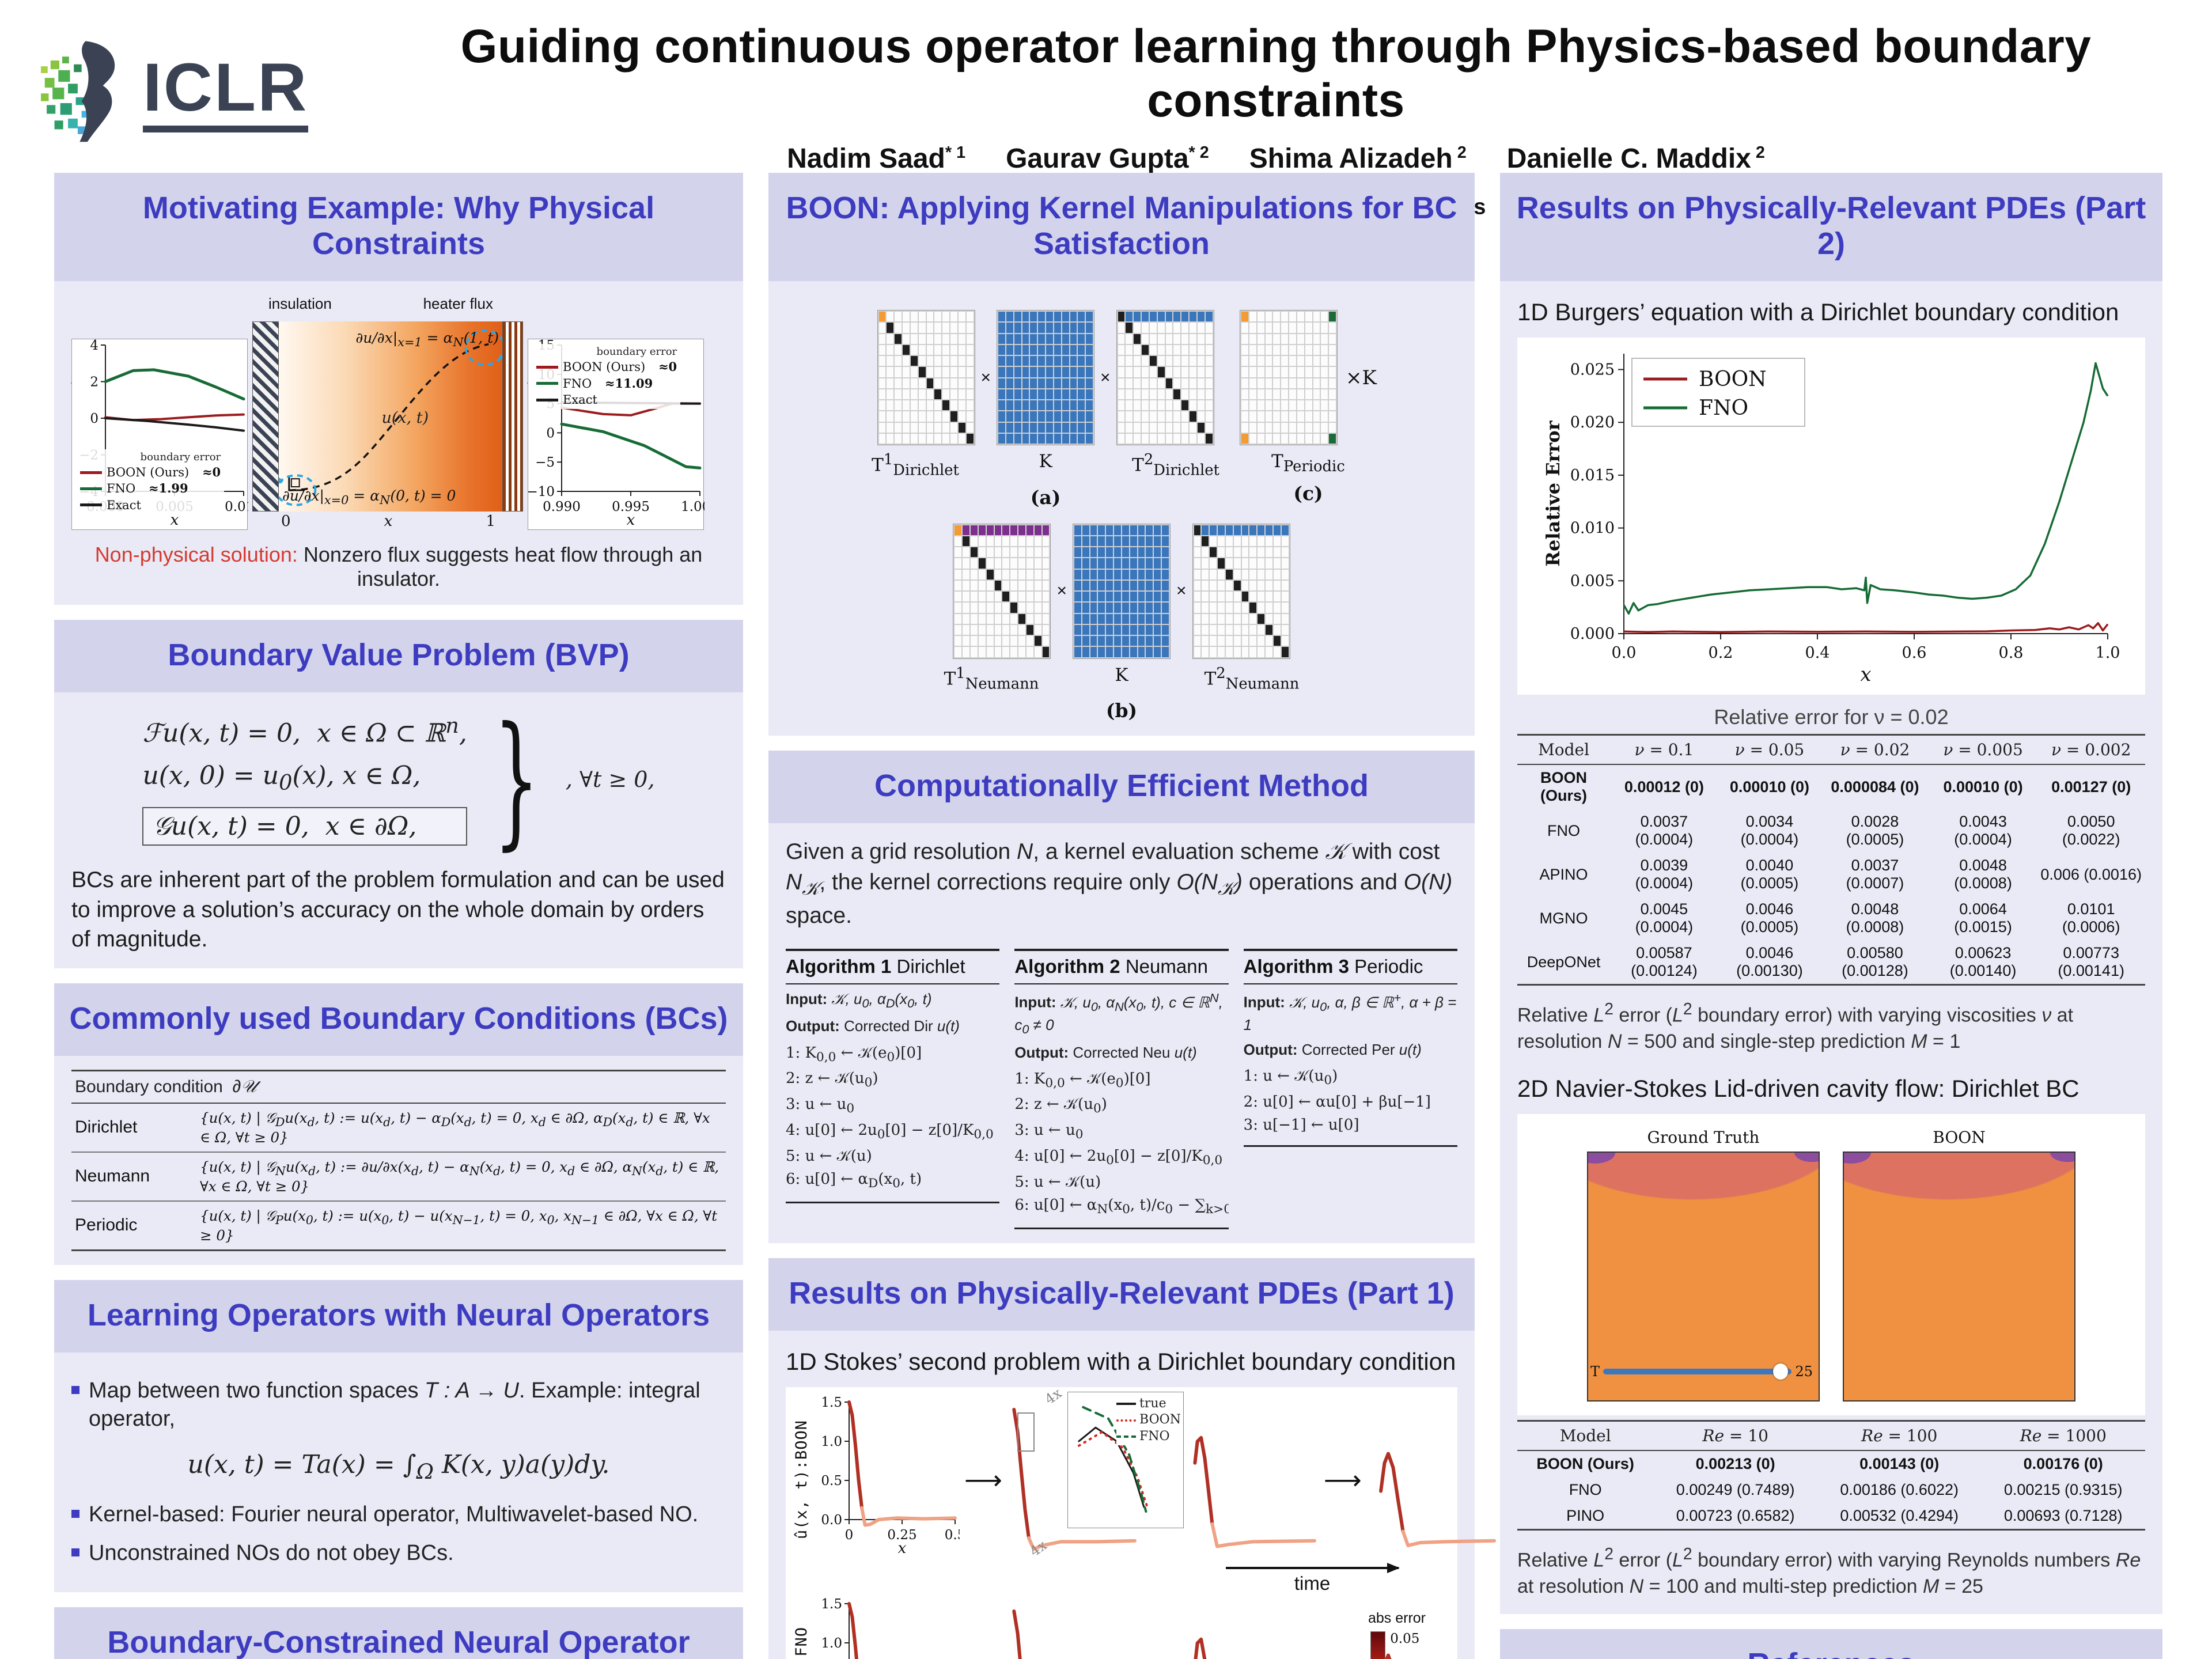  I want to click on algorithm-step: 2: u[0] ← αu[0] + βu[−1], so click(1337, 1102).